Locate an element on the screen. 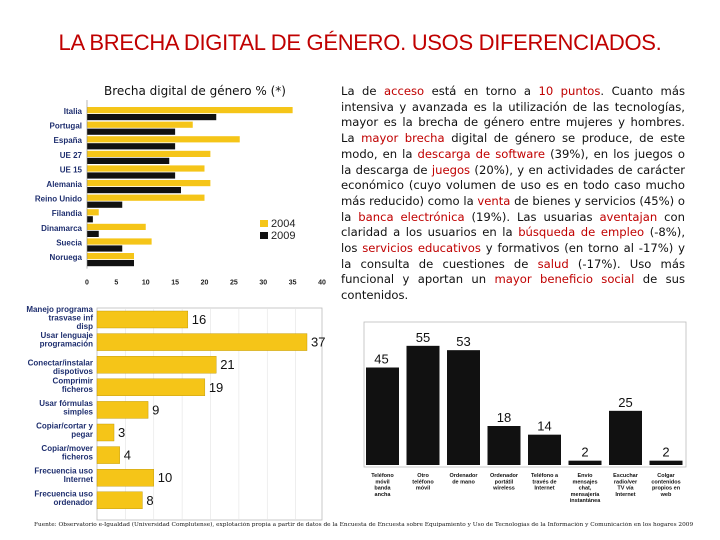 This screenshot has height=540, width=720. country-label: UE 15 is located at coordinates (71, 169).